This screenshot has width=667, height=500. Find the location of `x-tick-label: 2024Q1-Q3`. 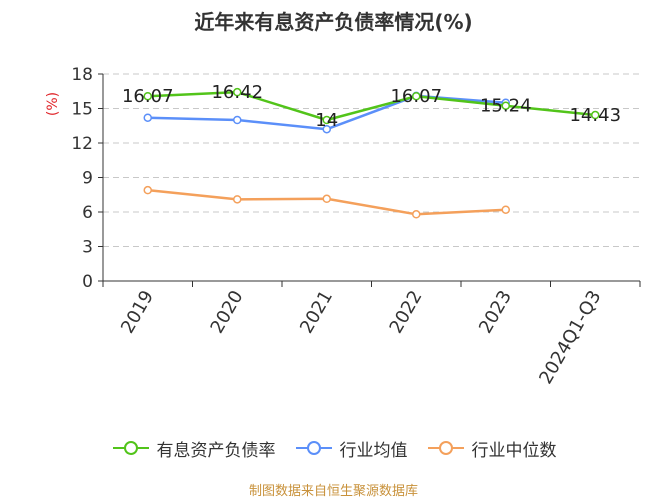

x-tick-label: 2024Q1-Q3 is located at coordinates (570, 337).